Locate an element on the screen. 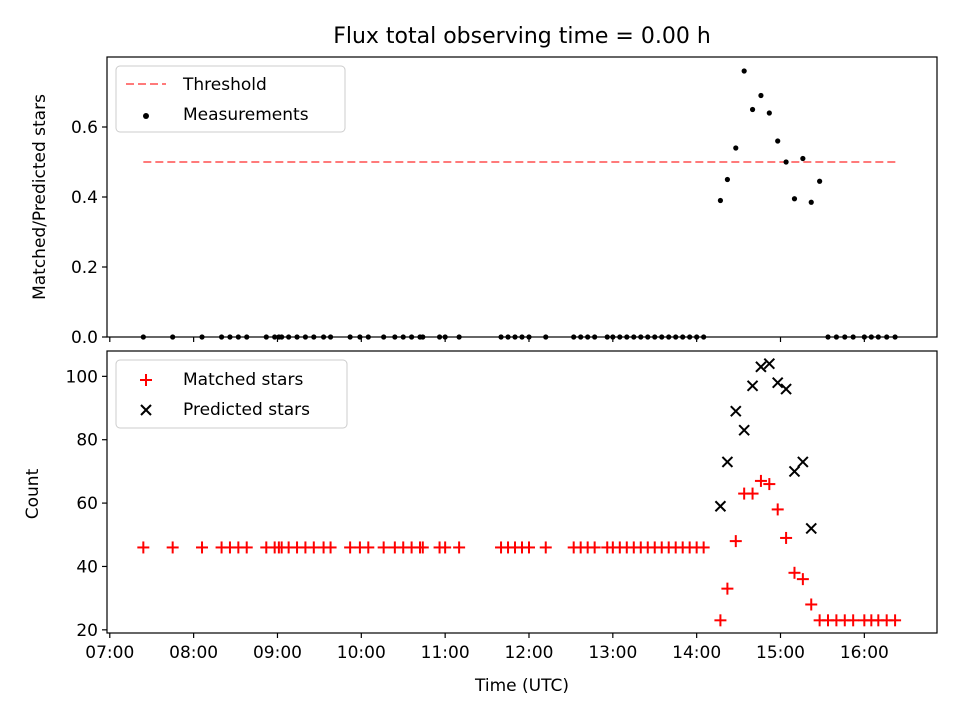 This screenshot has height=720, width=960. x-tick-label: 15:00 is located at coordinates (780, 653).